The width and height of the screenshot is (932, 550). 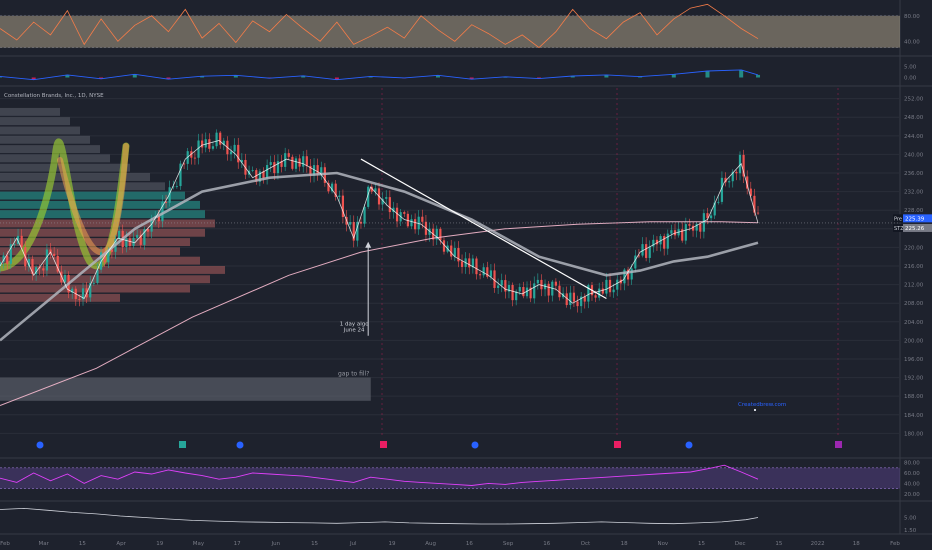 I want to click on price-tag-box, so click(x=898, y=218).